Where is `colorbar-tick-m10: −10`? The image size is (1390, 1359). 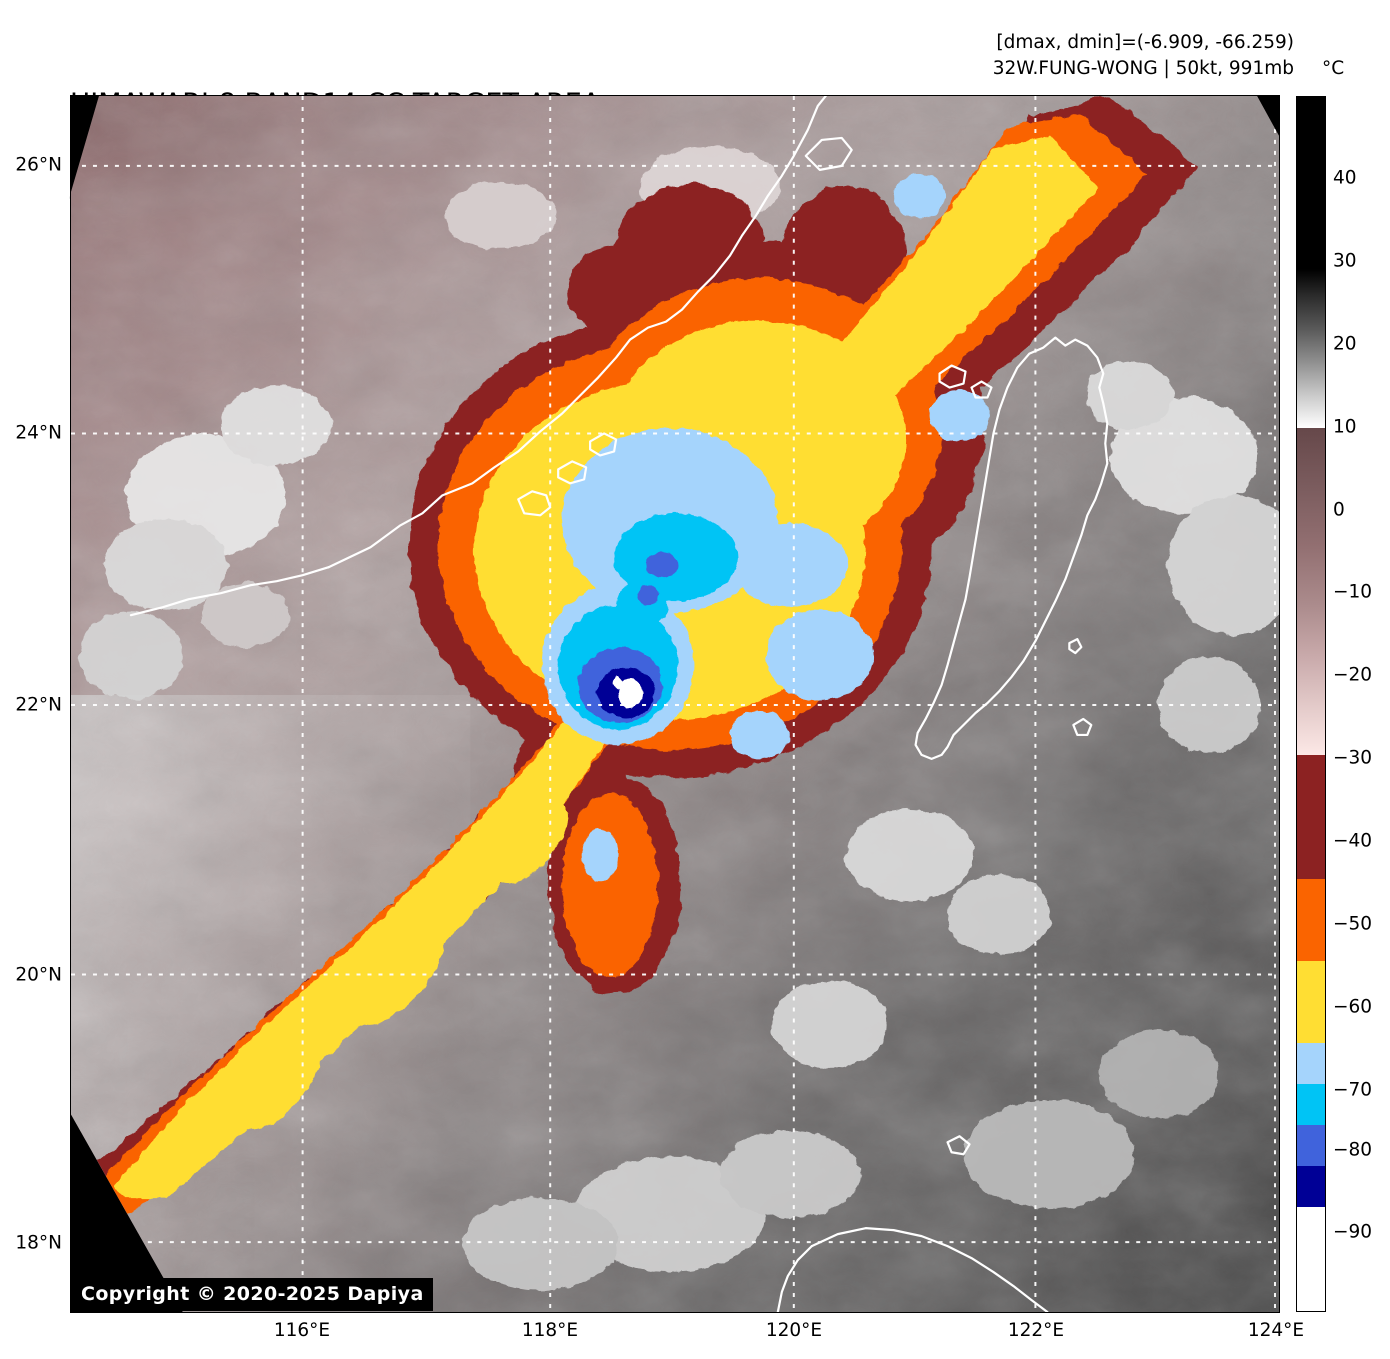
colorbar-tick-m10: −10 is located at coordinates (1353, 592).